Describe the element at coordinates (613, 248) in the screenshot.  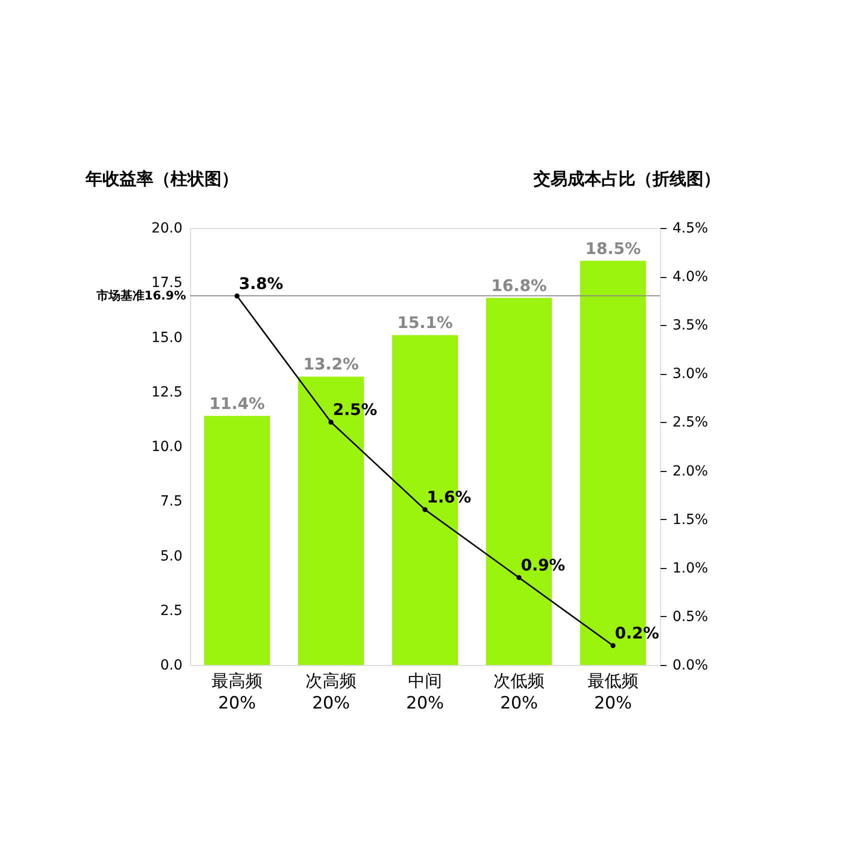
I see `data-label: 18.5%` at that location.